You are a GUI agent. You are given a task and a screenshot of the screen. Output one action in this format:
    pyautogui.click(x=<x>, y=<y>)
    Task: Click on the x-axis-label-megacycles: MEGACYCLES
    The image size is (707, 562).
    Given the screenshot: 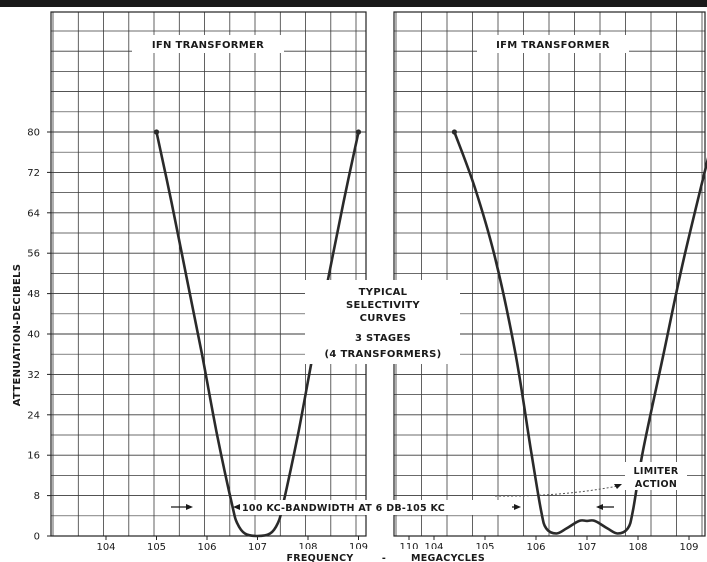 What is the action you would take?
    pyautogui.click(x=448, y=557)
    